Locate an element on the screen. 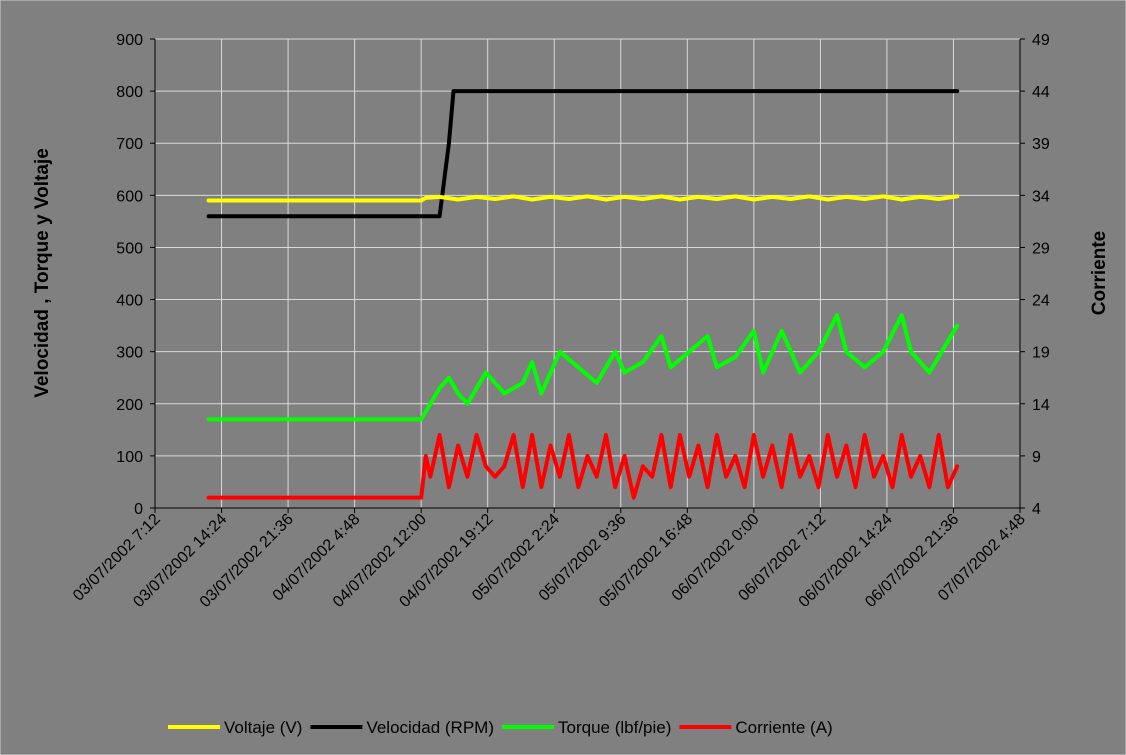  y2-axis-title: Corriente is located at coordinates (1099, 273).